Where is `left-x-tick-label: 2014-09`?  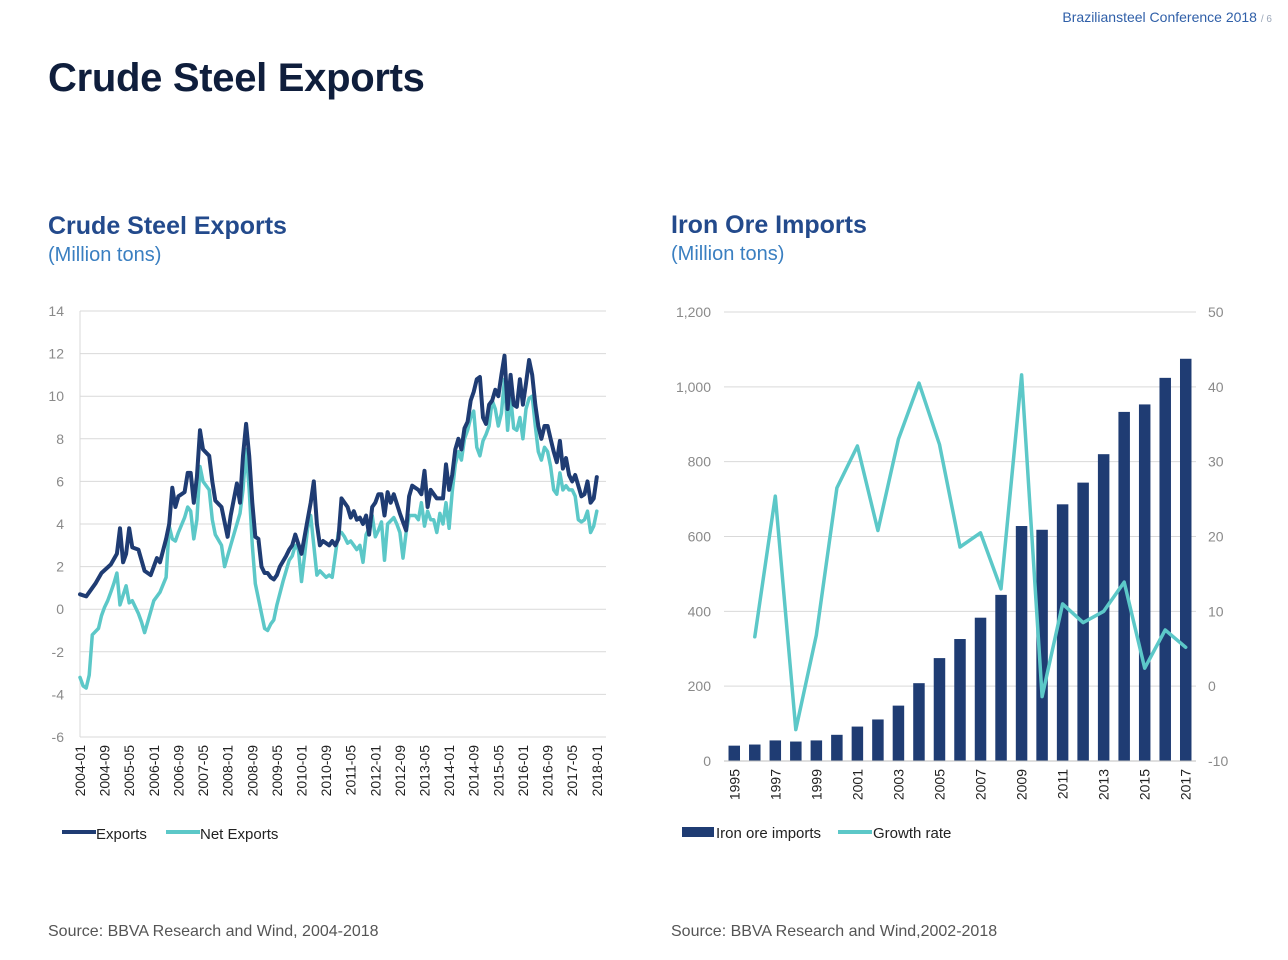
left-x-tick-label: 2014-09 is located at coordinates (474, 771).